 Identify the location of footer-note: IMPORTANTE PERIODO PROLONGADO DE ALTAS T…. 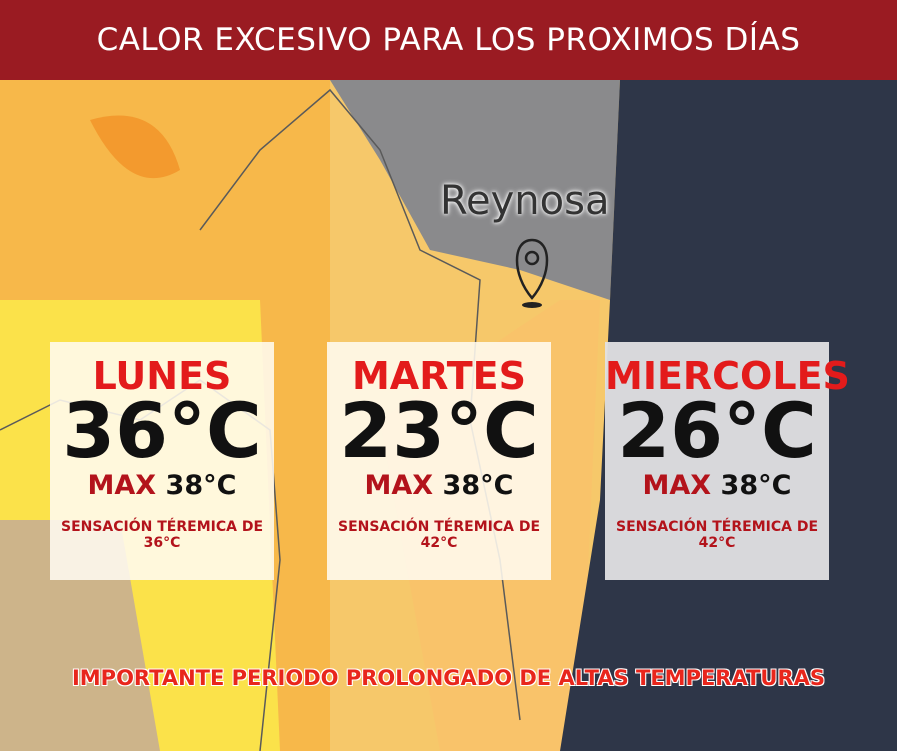
(448, 678).